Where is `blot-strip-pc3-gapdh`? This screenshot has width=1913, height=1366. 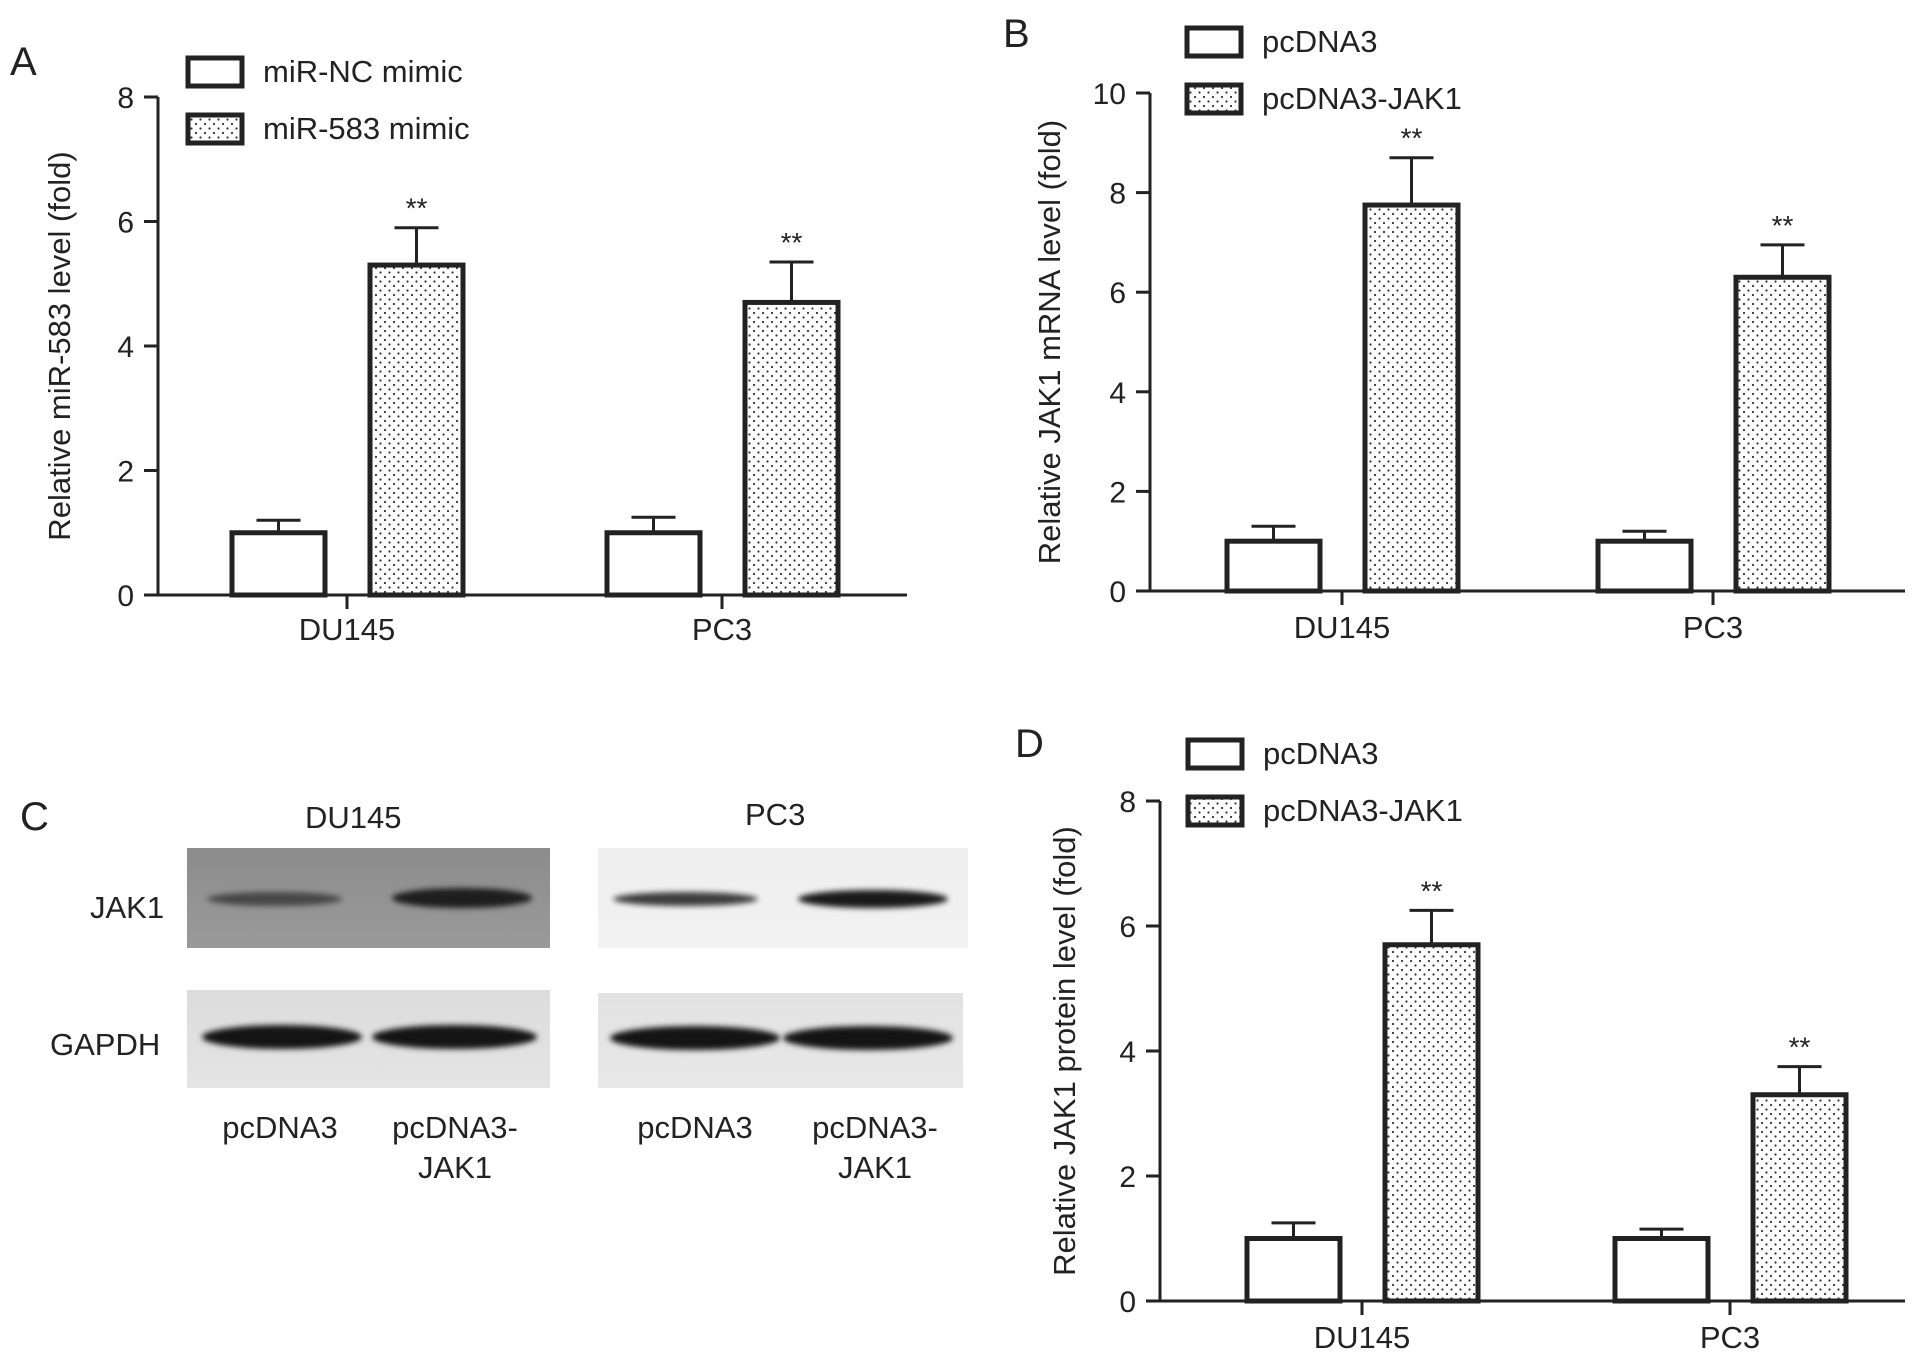 blot-strip-pc3-gapdh is located at coordinates (780, 1040).